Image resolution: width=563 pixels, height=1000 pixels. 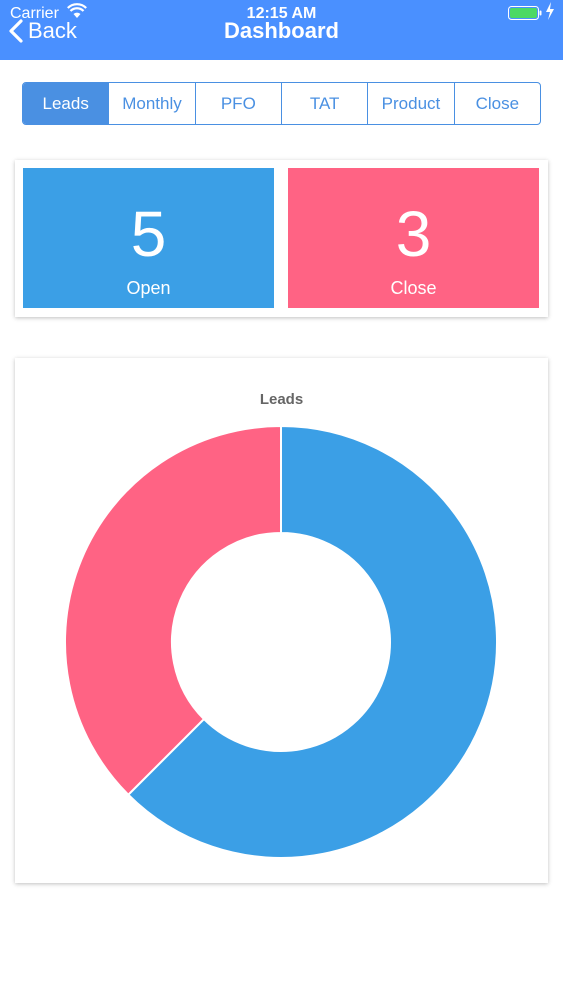 I want to click on close-stat-tile: 3 Close, so click(x=413, y=238).